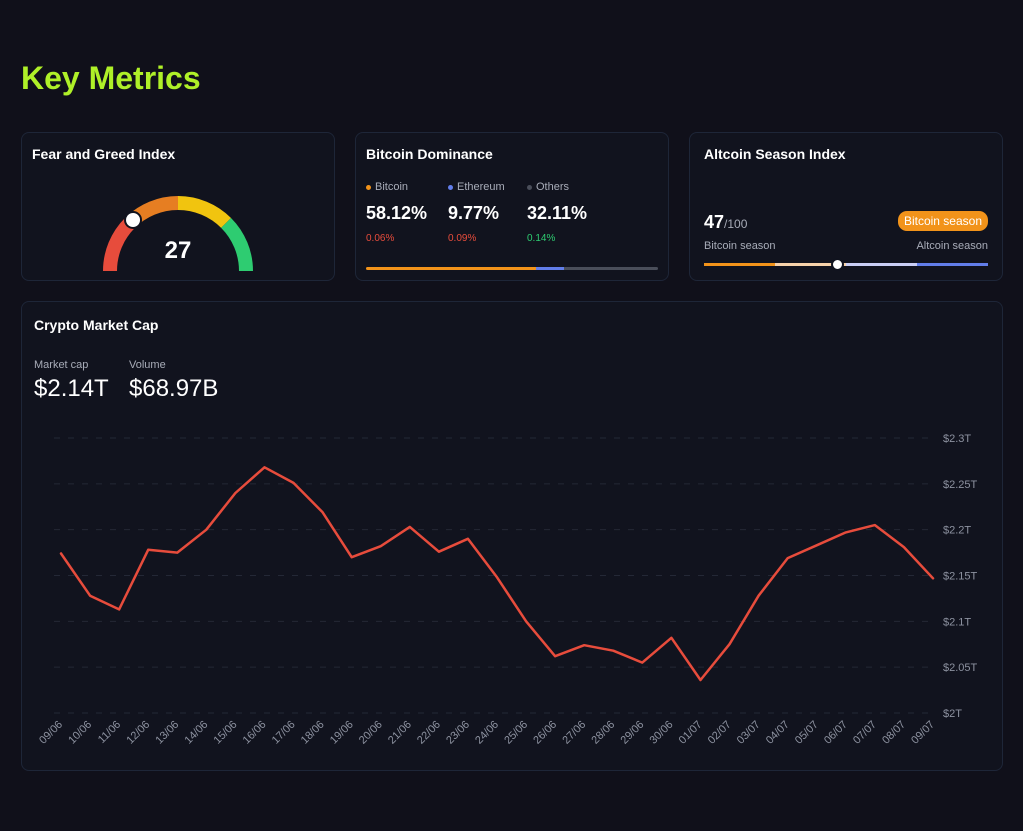 Image resolution: width=1023 pixels, height=831 pixels. What do you see at coordinates (197, 733) in the screenshot?
I see `x-tick-label: 14/06` at bounding box center [197, 733].